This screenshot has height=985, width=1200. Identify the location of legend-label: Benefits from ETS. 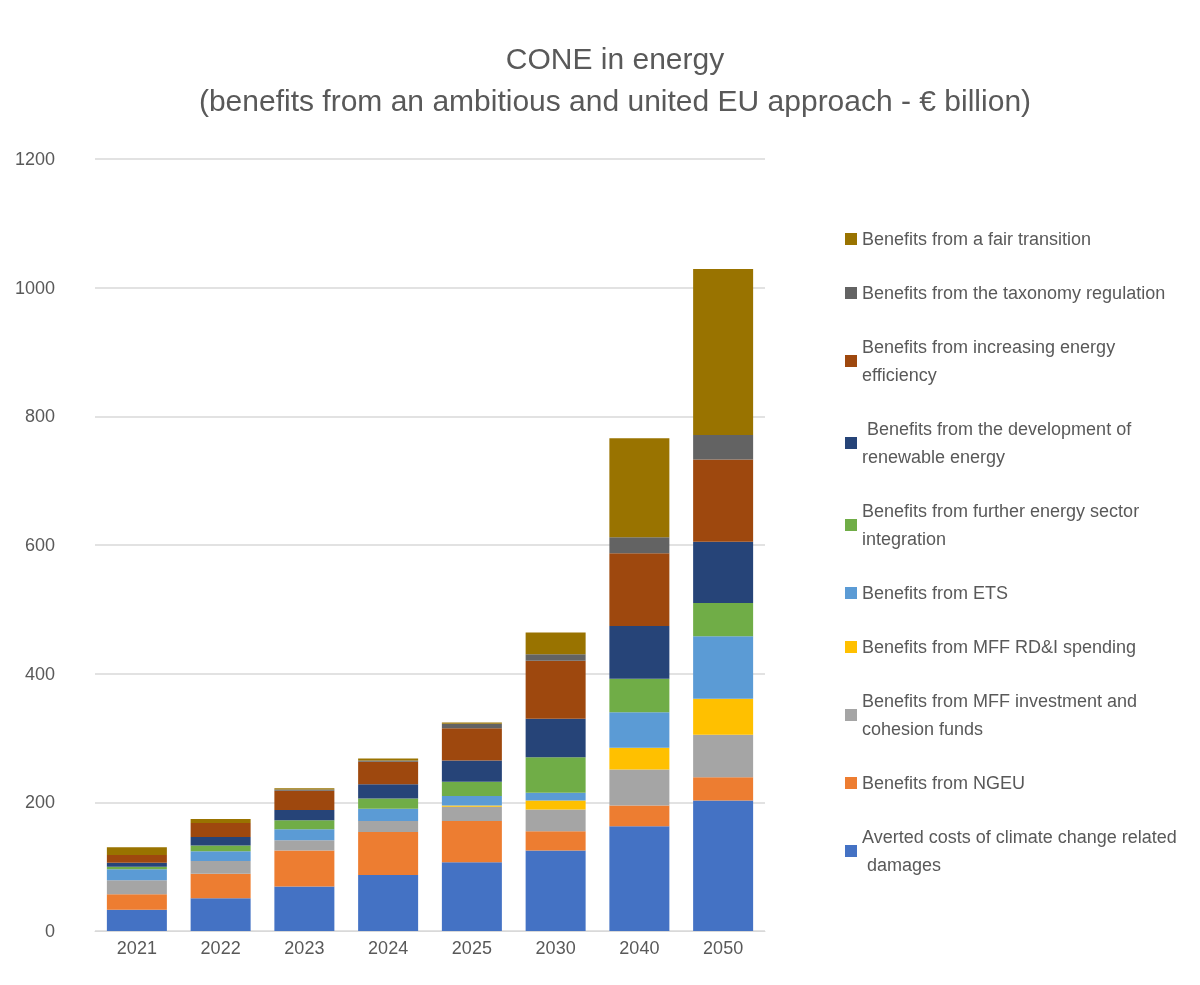
(935, 593).